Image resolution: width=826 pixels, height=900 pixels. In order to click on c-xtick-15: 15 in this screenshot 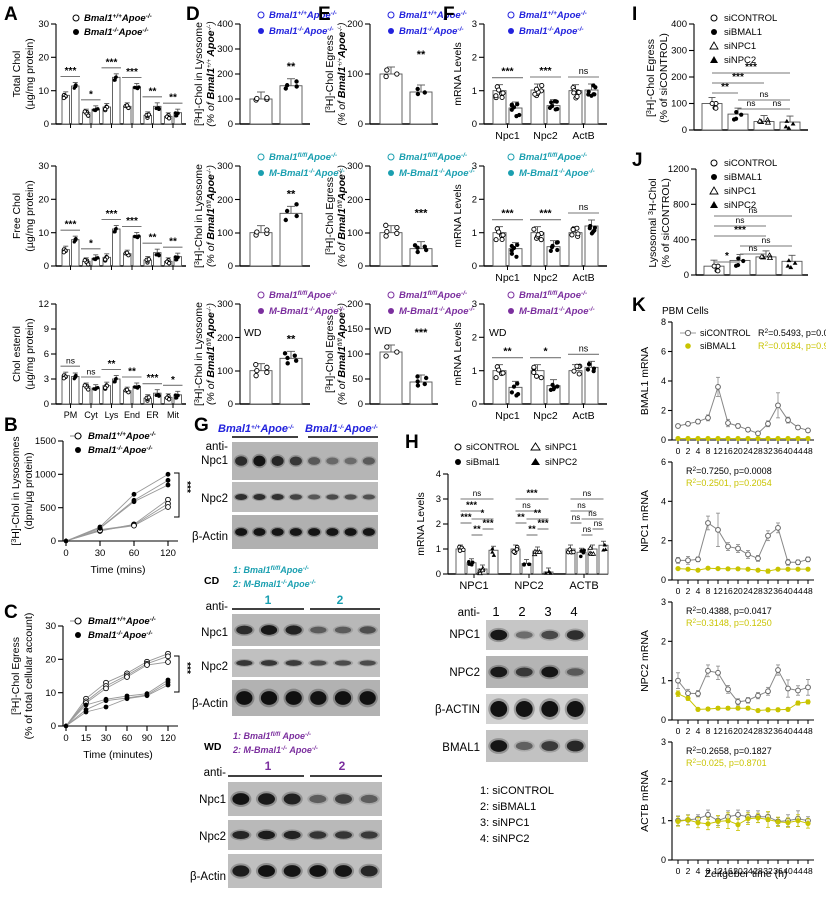, I will do `click(86, 738)`.